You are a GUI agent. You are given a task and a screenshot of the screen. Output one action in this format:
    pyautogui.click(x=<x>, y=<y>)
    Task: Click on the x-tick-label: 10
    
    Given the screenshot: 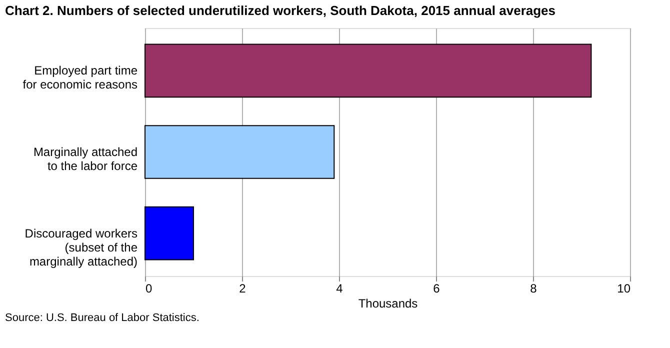 What is the action you would take?
    pyautogui.click(x=624, y=289)
    